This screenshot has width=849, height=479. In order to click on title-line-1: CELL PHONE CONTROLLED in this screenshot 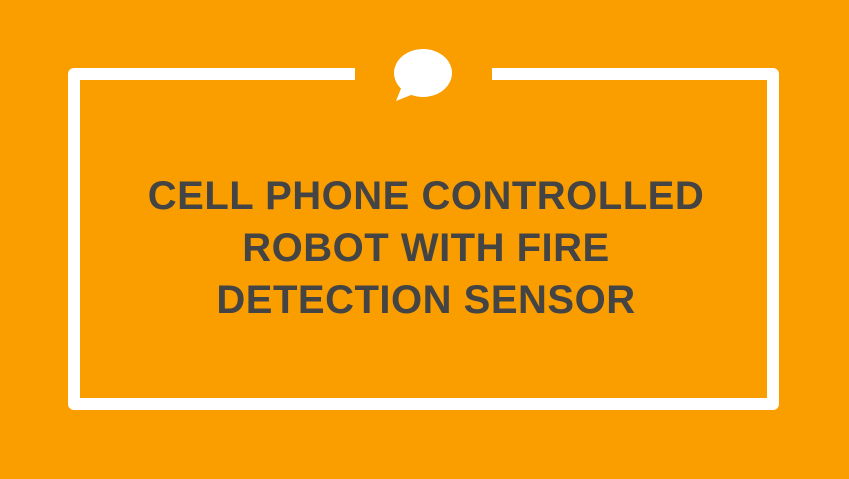, I will do `click(426, 196)`.